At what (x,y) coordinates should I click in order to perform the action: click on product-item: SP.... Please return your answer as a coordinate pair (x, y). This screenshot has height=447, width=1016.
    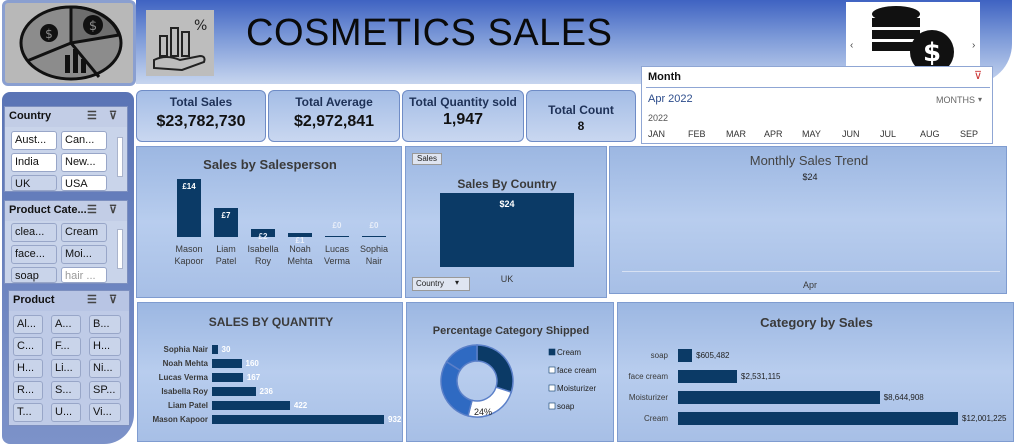
    Looking at the image, I should click on (105, 390).